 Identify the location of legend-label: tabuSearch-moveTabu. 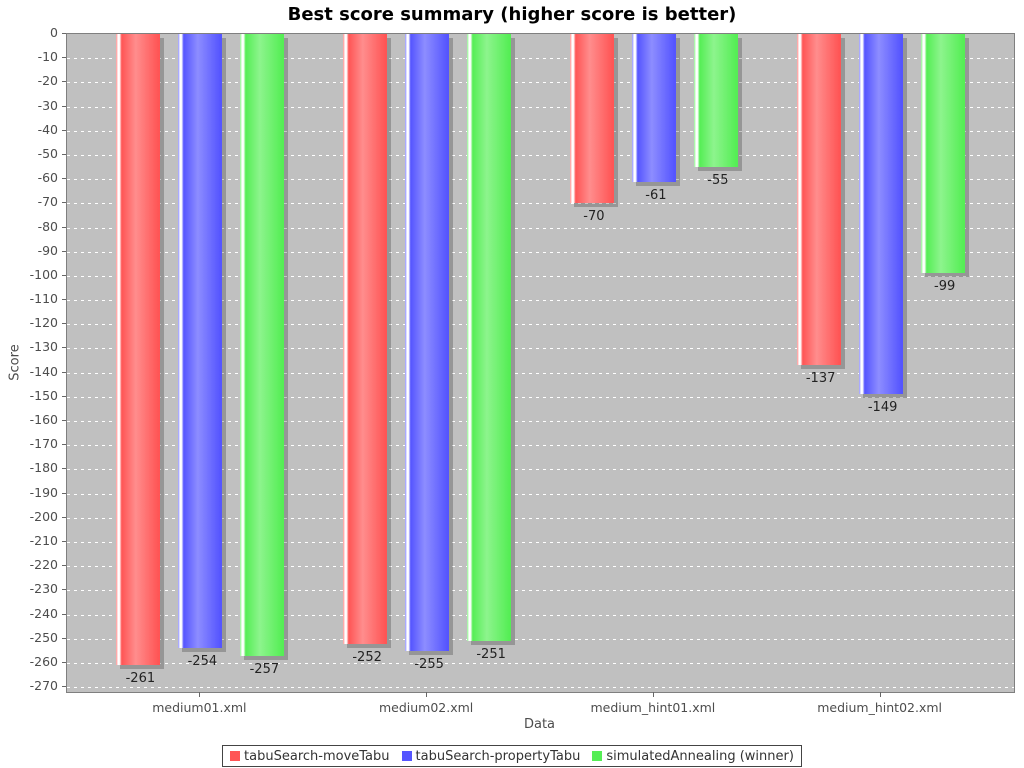
(317, 756).